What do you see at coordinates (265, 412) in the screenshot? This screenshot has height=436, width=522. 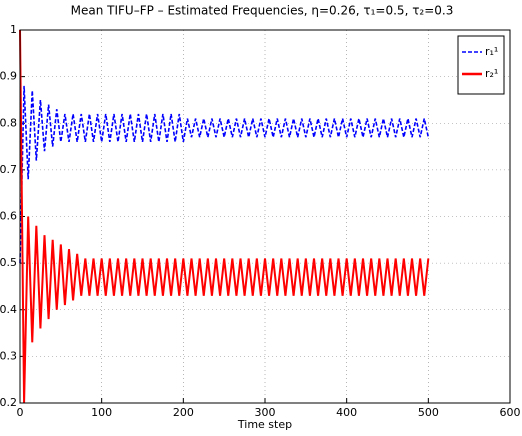 I see `x-tick-label: 300` at bounding box center [265, 412].